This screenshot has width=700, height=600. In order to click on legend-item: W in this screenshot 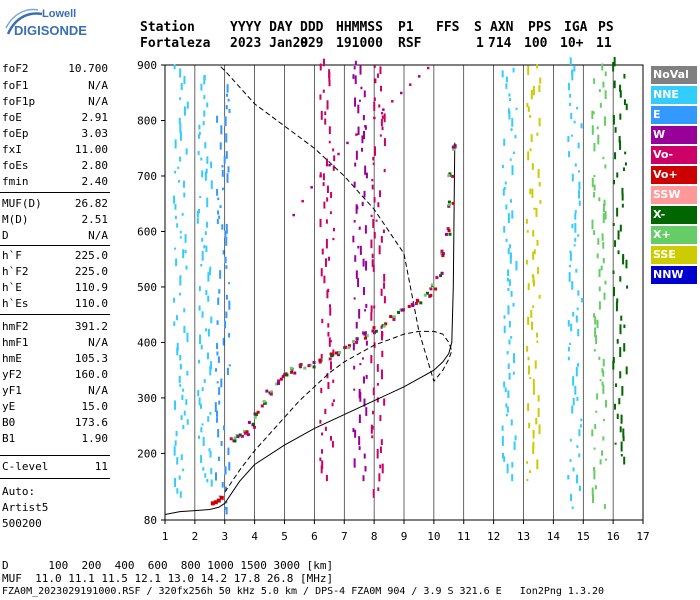, I will do `click(674, 135)`.